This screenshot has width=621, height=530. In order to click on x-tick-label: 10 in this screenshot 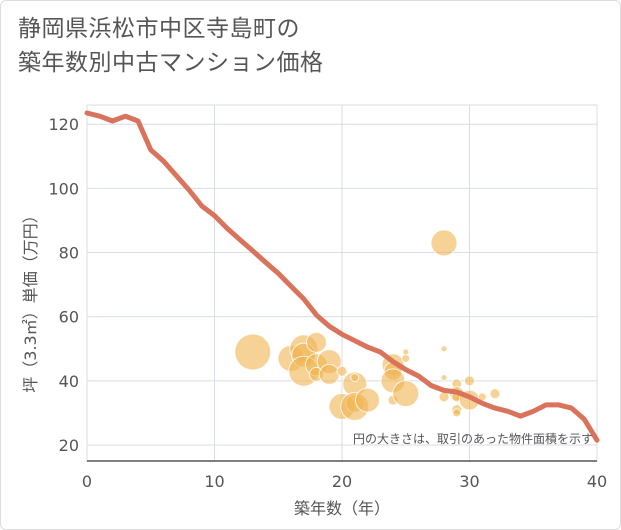, I will do `click(214, 481)`.